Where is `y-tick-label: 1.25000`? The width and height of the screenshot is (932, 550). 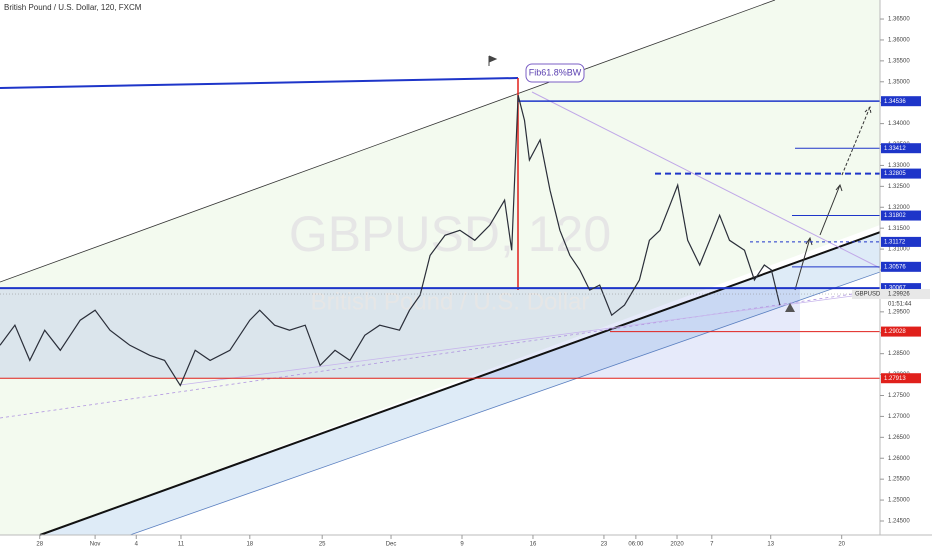
y-tick-label: 1.25000 is located at coordinates (899, 501).